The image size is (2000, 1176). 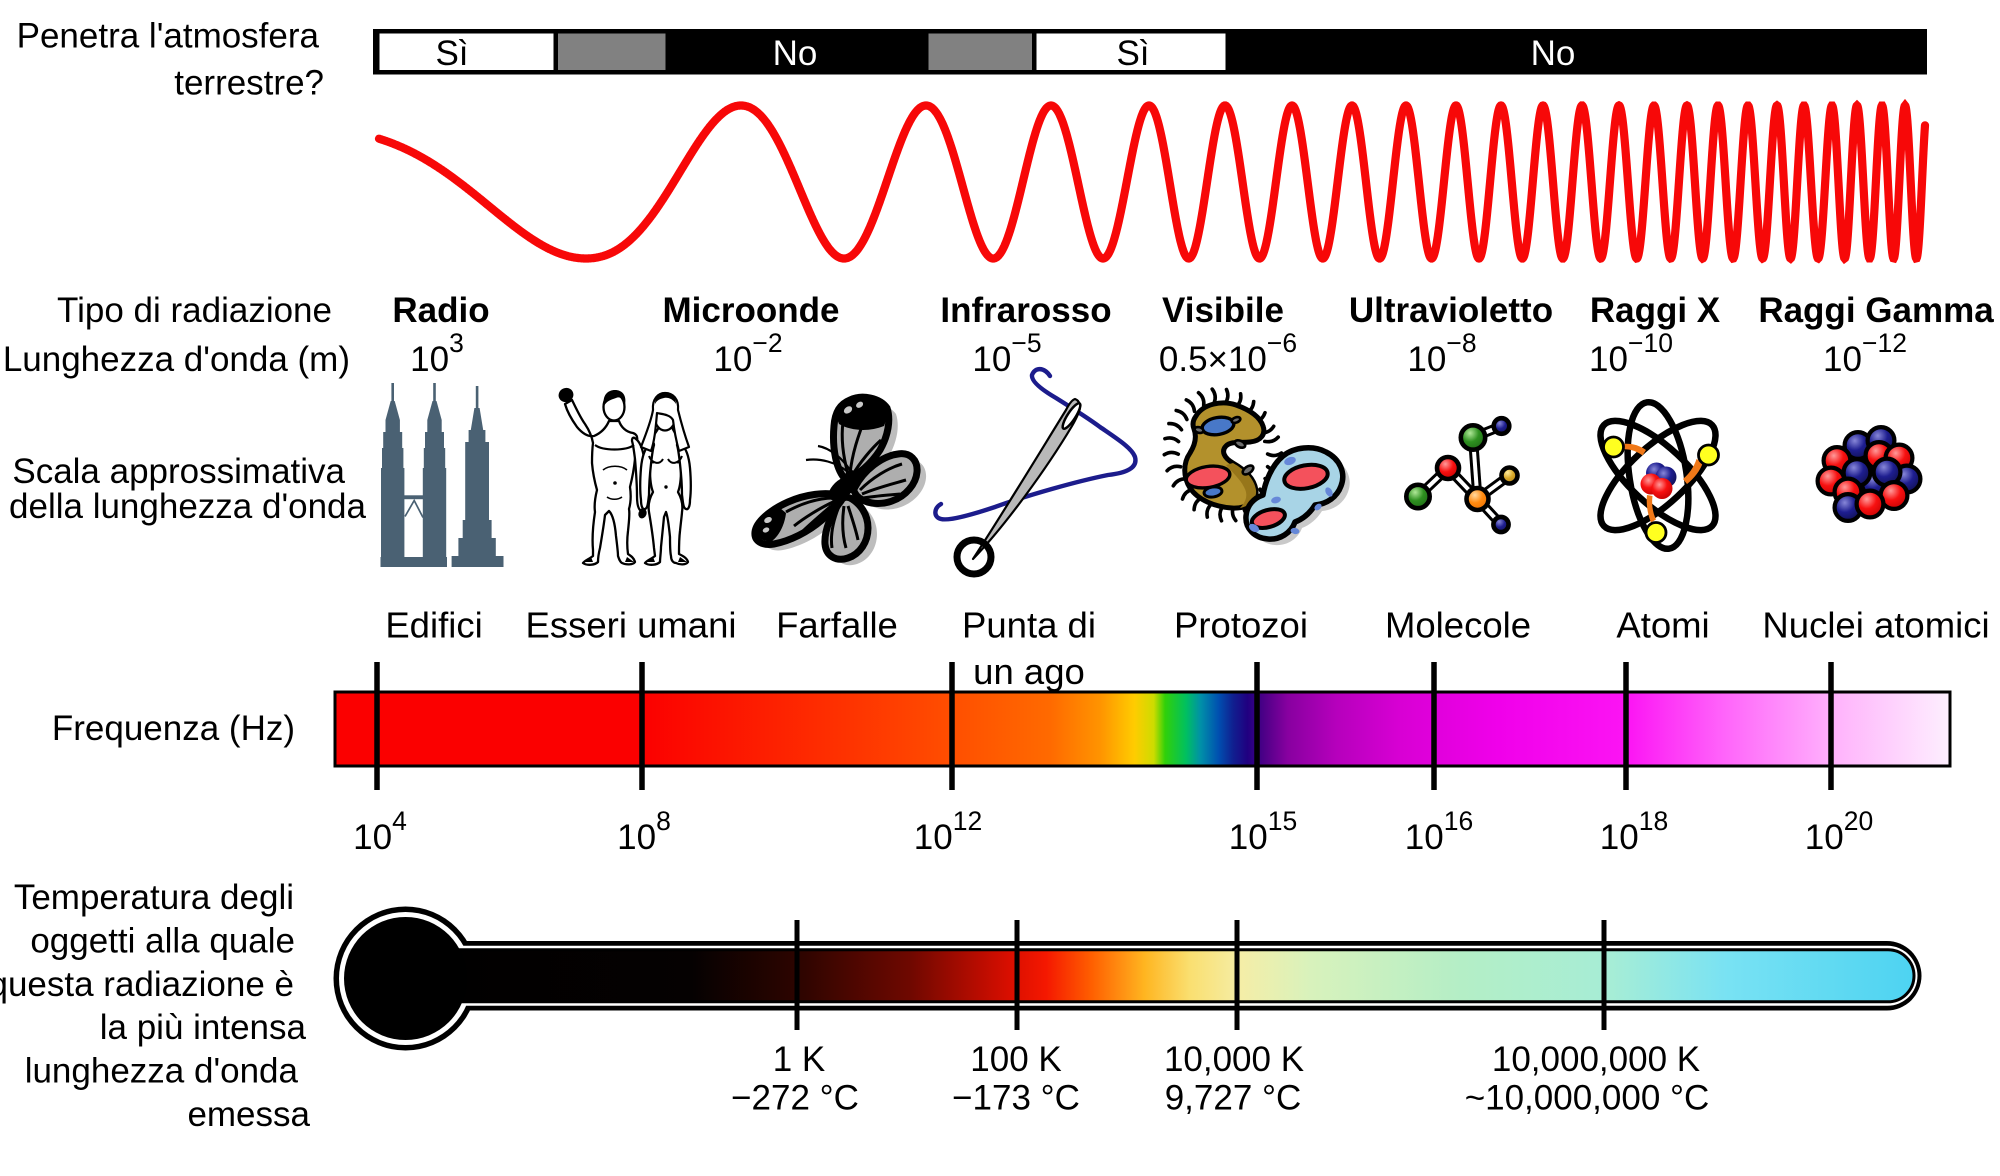 What do you see at coordinates (1655, 310) in the screenshot?
I see `svg-text: Raggi X` at bounding box center [1655, 310].